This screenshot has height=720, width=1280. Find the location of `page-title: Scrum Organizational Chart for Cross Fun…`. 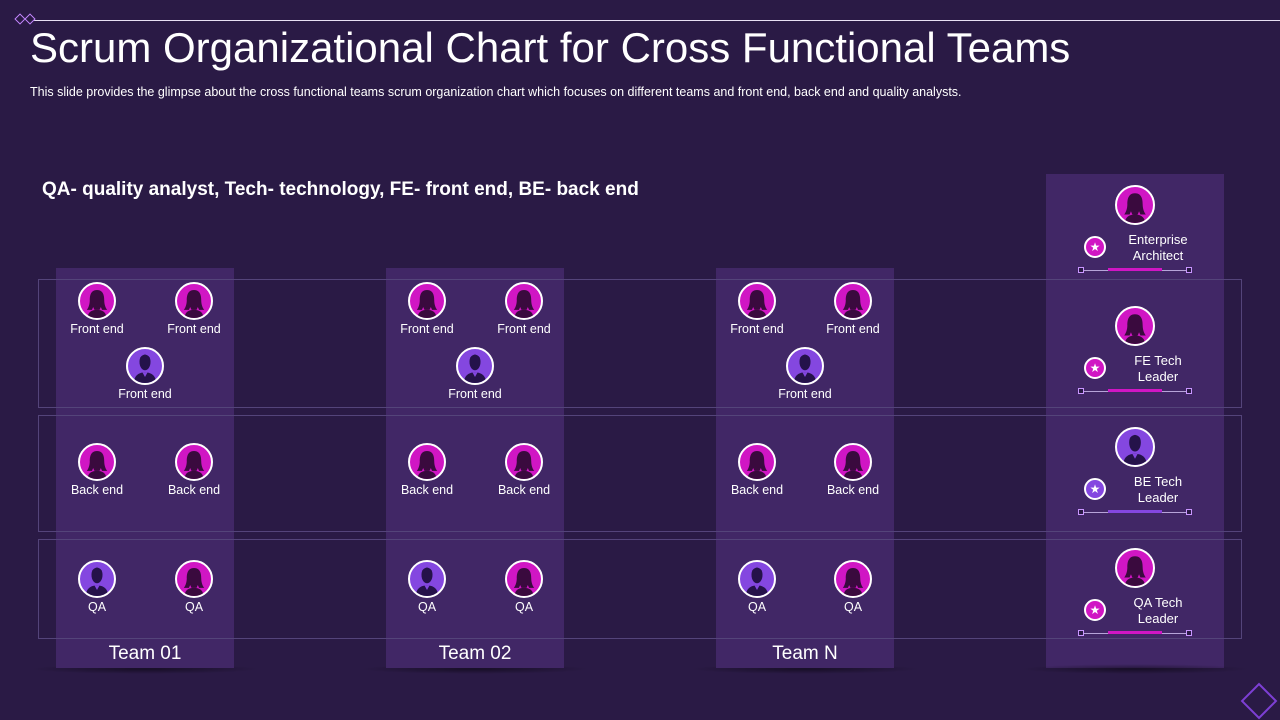

page-title: Scrum Organizational Chart for Cross Fun… is located at coordinates (550, 47).